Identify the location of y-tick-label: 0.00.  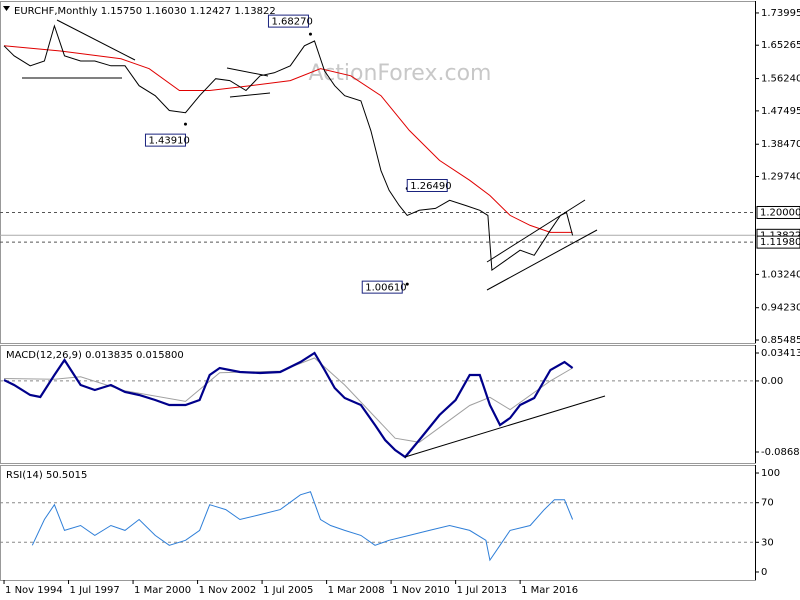
(772, 381).